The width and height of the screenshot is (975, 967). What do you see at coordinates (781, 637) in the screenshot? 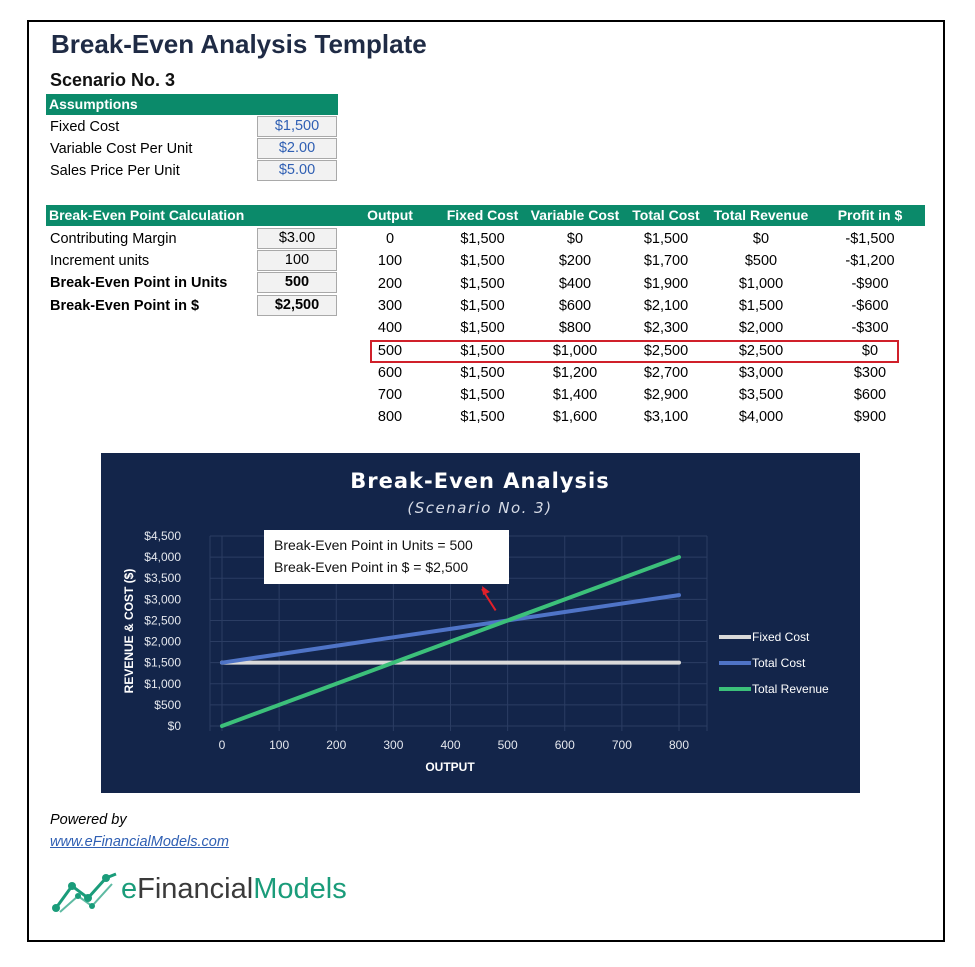
I see `legend-label: Fixed Cost` at bounding box center [781, 637].